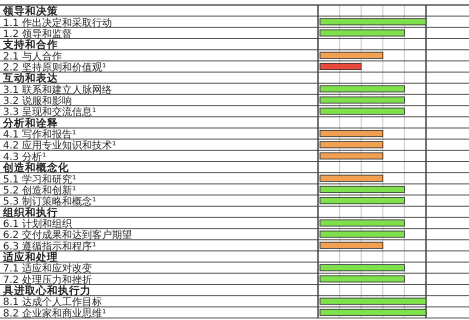 This screenshot has width=469, height=320. I want to click on y-tick-label: 3.2 说服和影响, so click(37, 101).